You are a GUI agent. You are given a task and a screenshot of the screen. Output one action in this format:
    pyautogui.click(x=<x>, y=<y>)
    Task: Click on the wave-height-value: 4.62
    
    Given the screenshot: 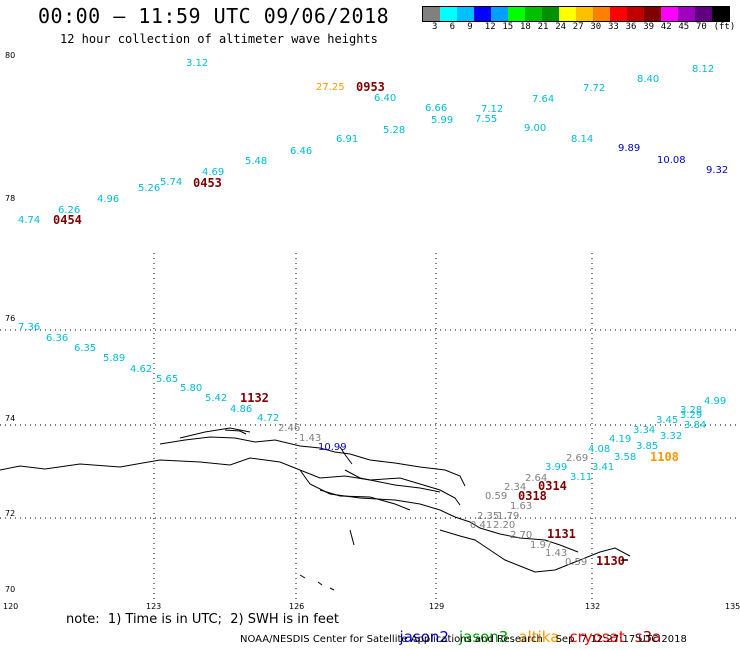 What is the action you would take?
    pyautogui.click(x=141, y=369)
    